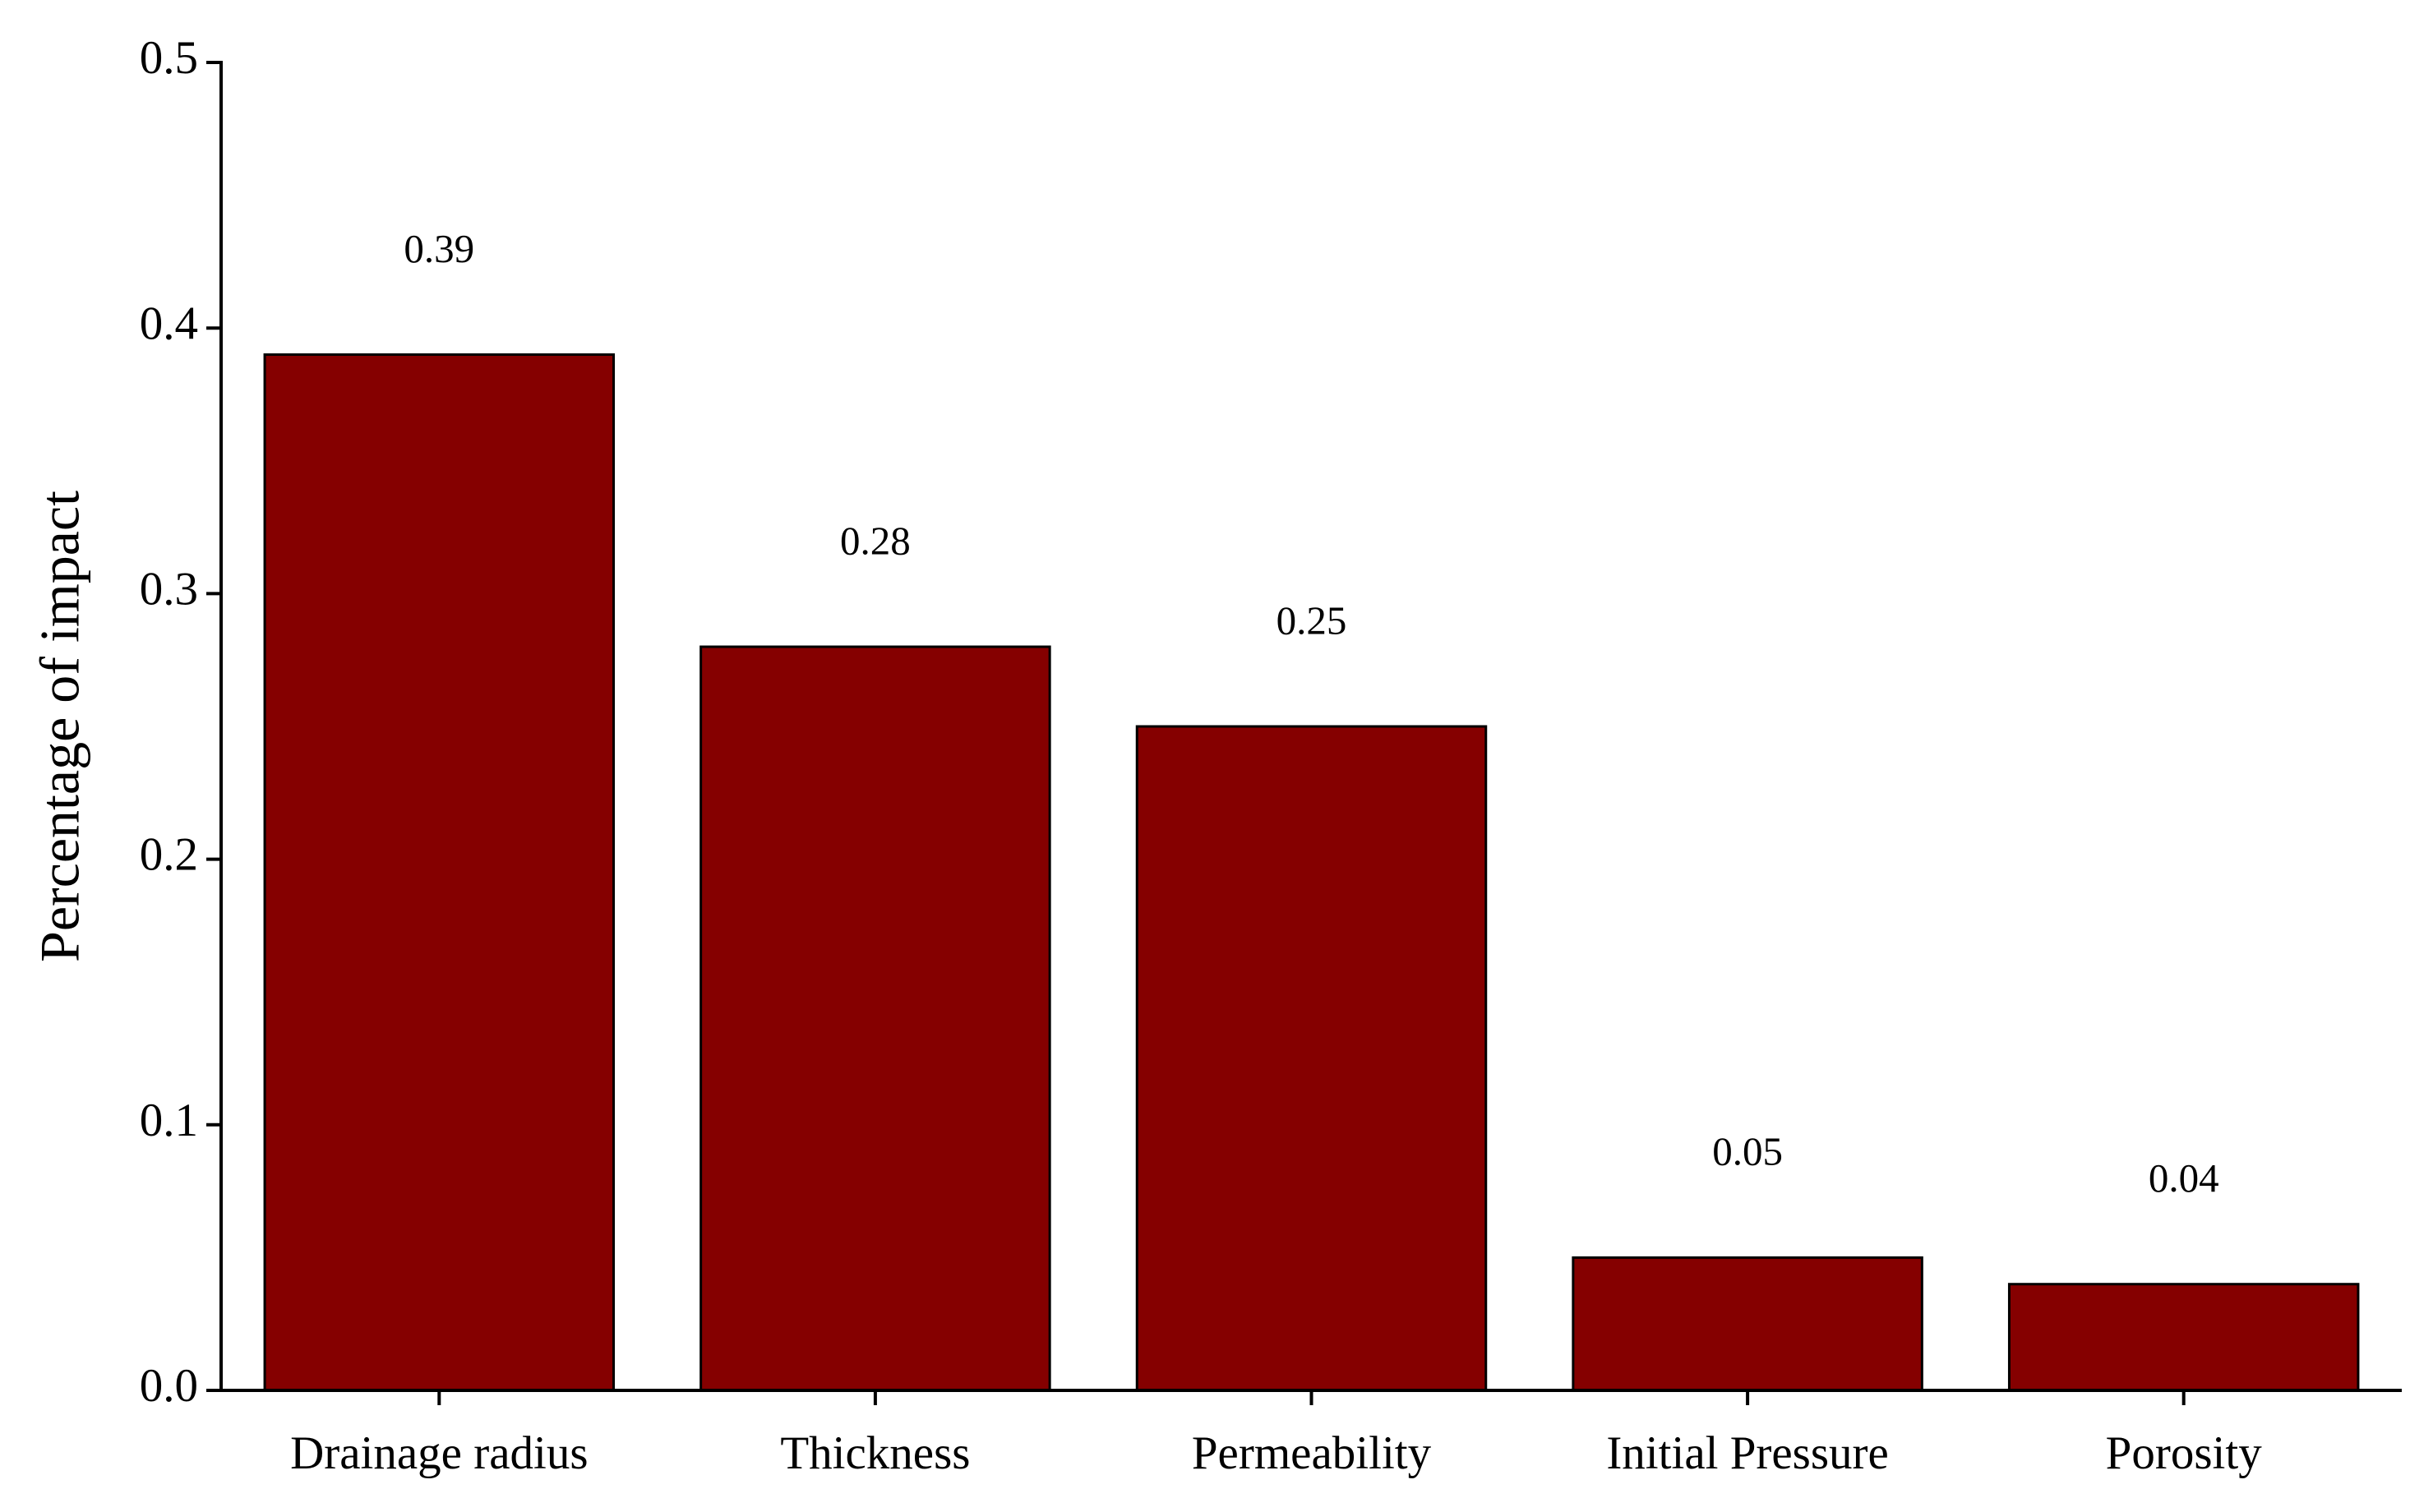 This screenshot has height=1512, width=2433. What do you see at coordinates (169, 1386) in the screenshot?
I see `y-tick-label: 0.0` at bounding box center [169, 1386].